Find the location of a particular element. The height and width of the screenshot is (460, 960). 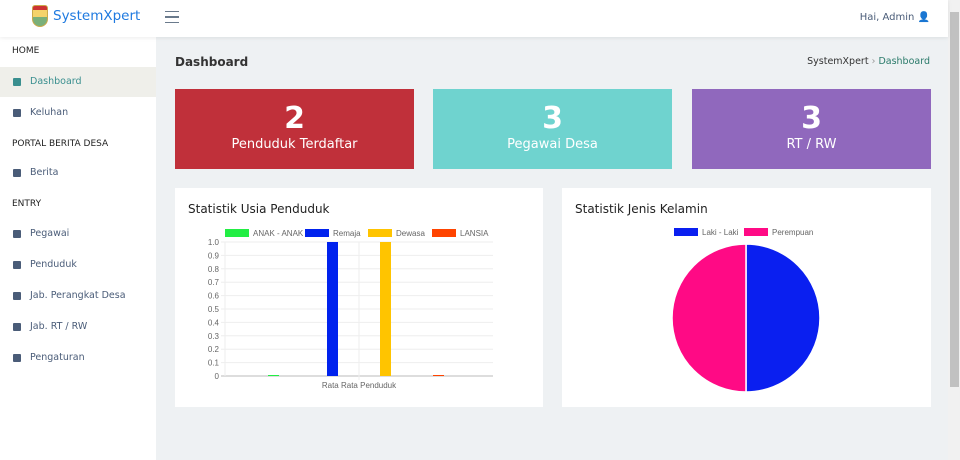

stat-card-penduduk: 2 Penduduk Terdaftar is located at coordinates (294, 129).